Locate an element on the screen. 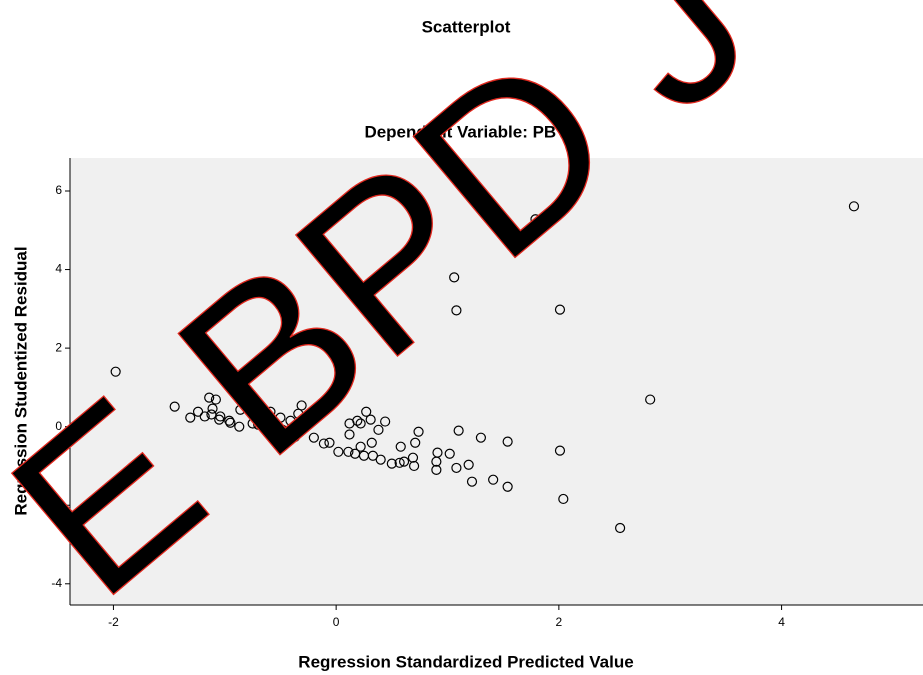 The image size is (923, 675). chart-subtitle: Dependent Variable: PBV is located at coordinates (466, 131).